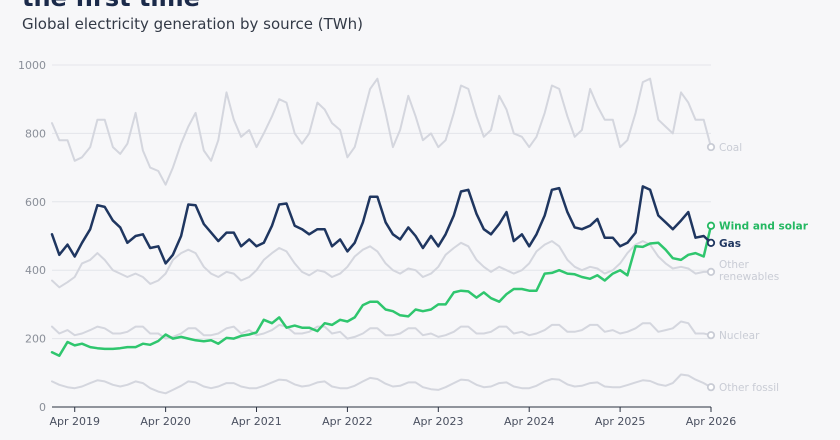  What do you see at coordinates (256, 421) in the screenshot?
I see `x-tick-label: Apr 2021` at bounding box center [256, 421].